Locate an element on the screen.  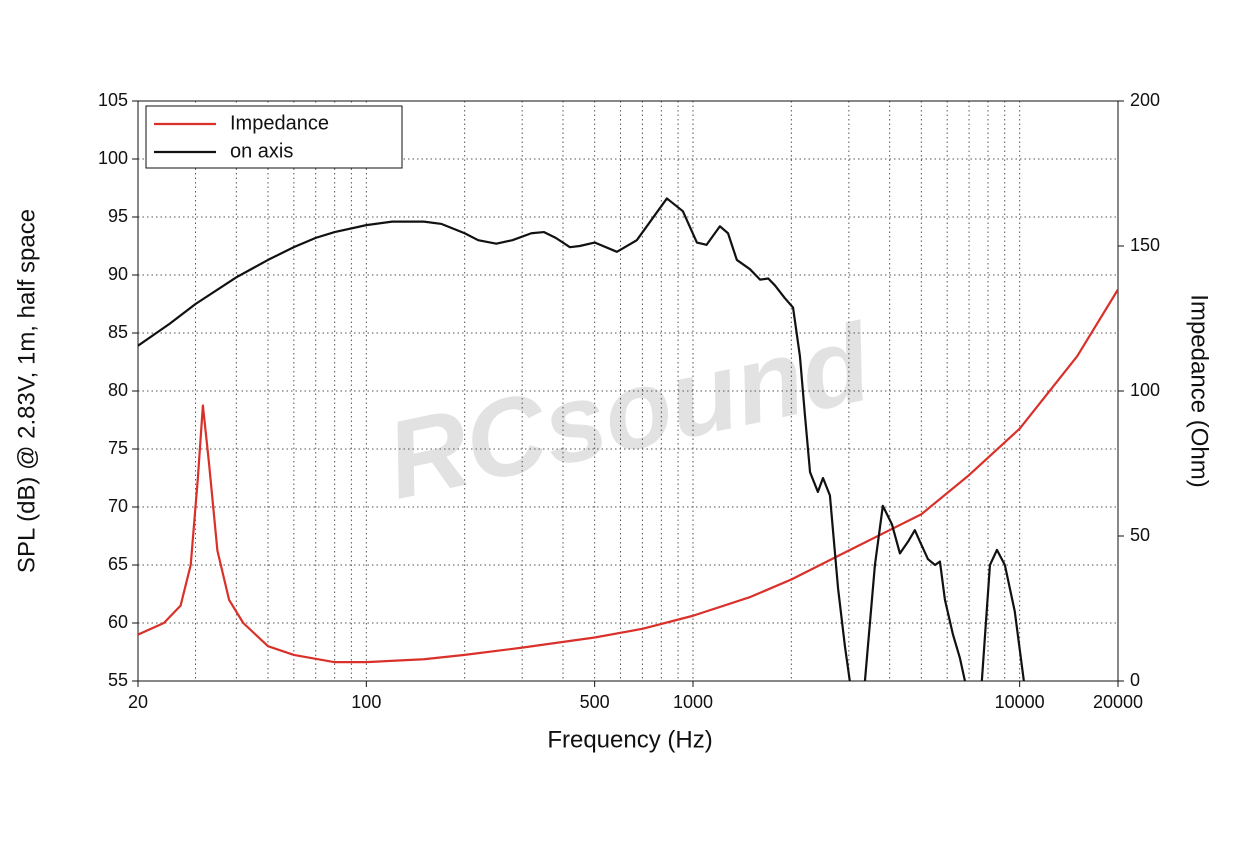
x-tick-label: 100 is located at coordinates (366, 702).